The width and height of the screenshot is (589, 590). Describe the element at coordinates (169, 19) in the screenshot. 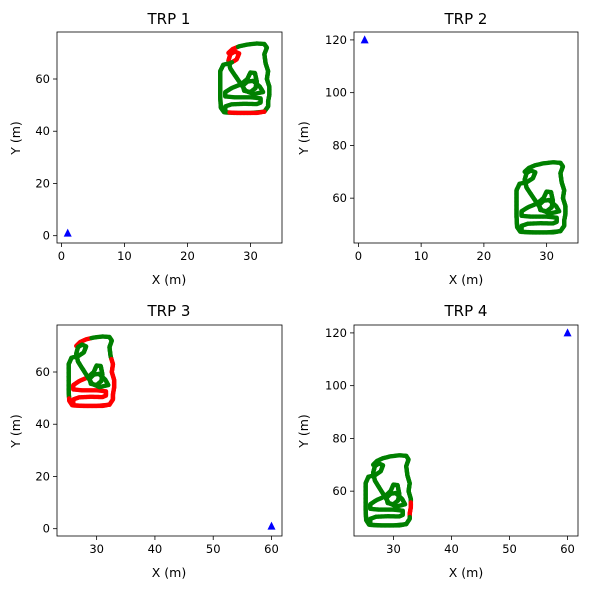

I see `subplot-title: TRP 1` at that location.